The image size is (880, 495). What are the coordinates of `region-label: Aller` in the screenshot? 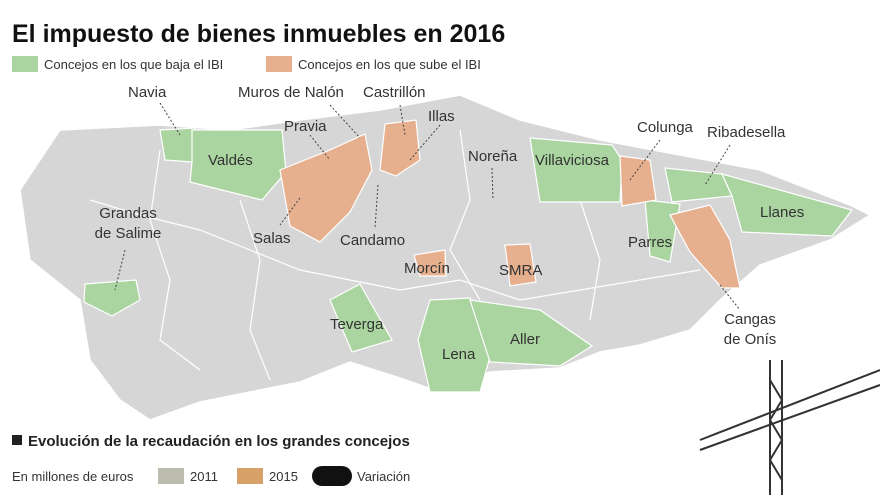 It's located at (525, 339).